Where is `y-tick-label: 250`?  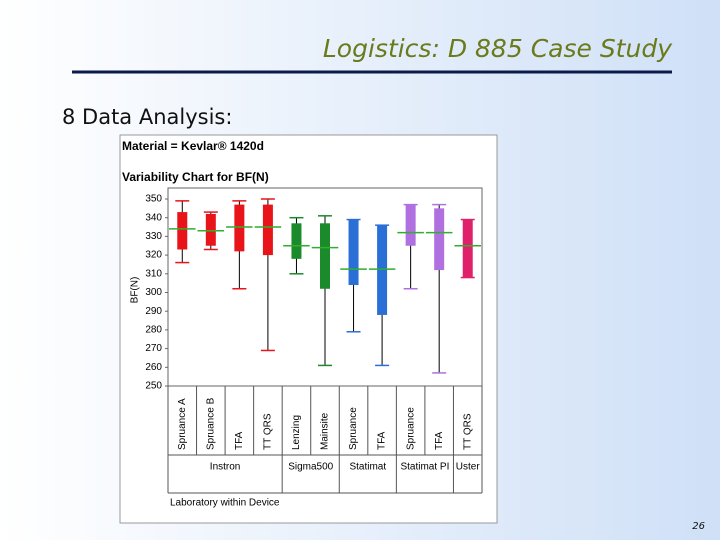 y-tick-label: 250 is located at coordinates (153, 386).